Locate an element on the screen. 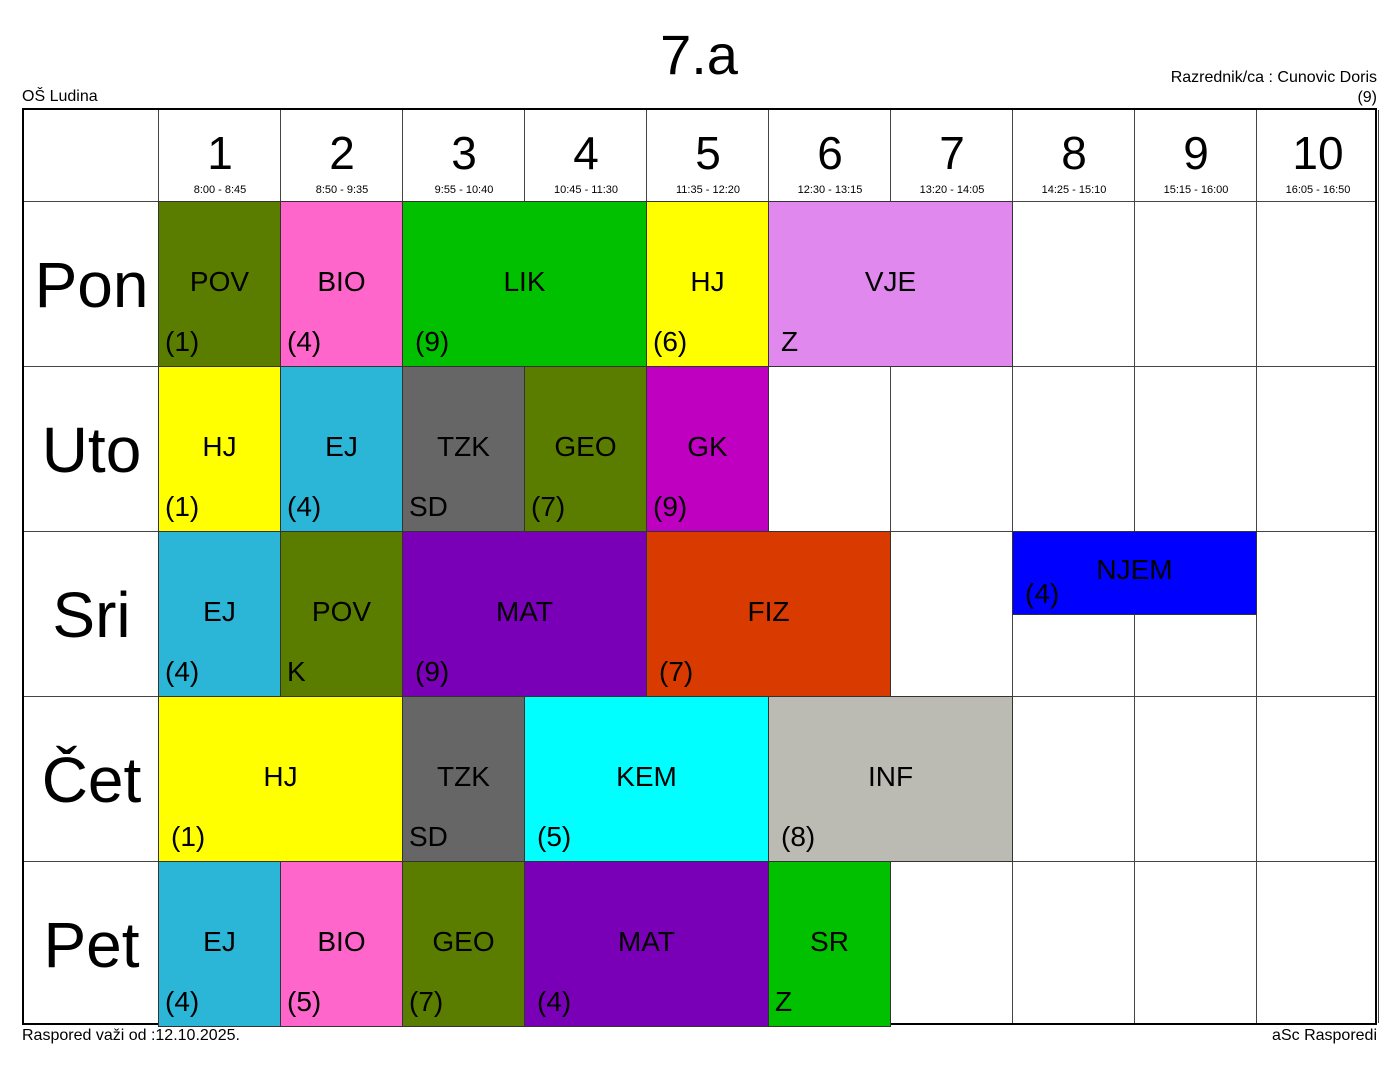 The width and height of the screenshot is (1398, 1080). period-number: 2 is located at coordinates (342, 153).